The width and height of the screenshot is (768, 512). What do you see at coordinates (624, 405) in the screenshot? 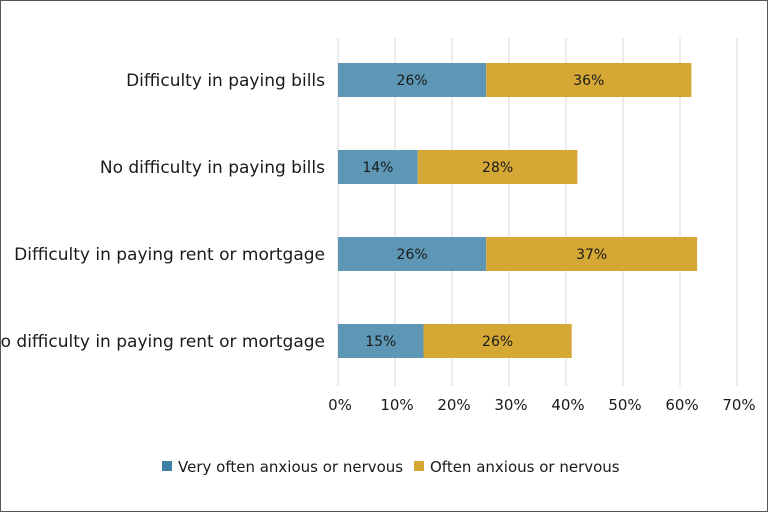
I see `x-tick-label: 50%` at bounding box center [624, 405].